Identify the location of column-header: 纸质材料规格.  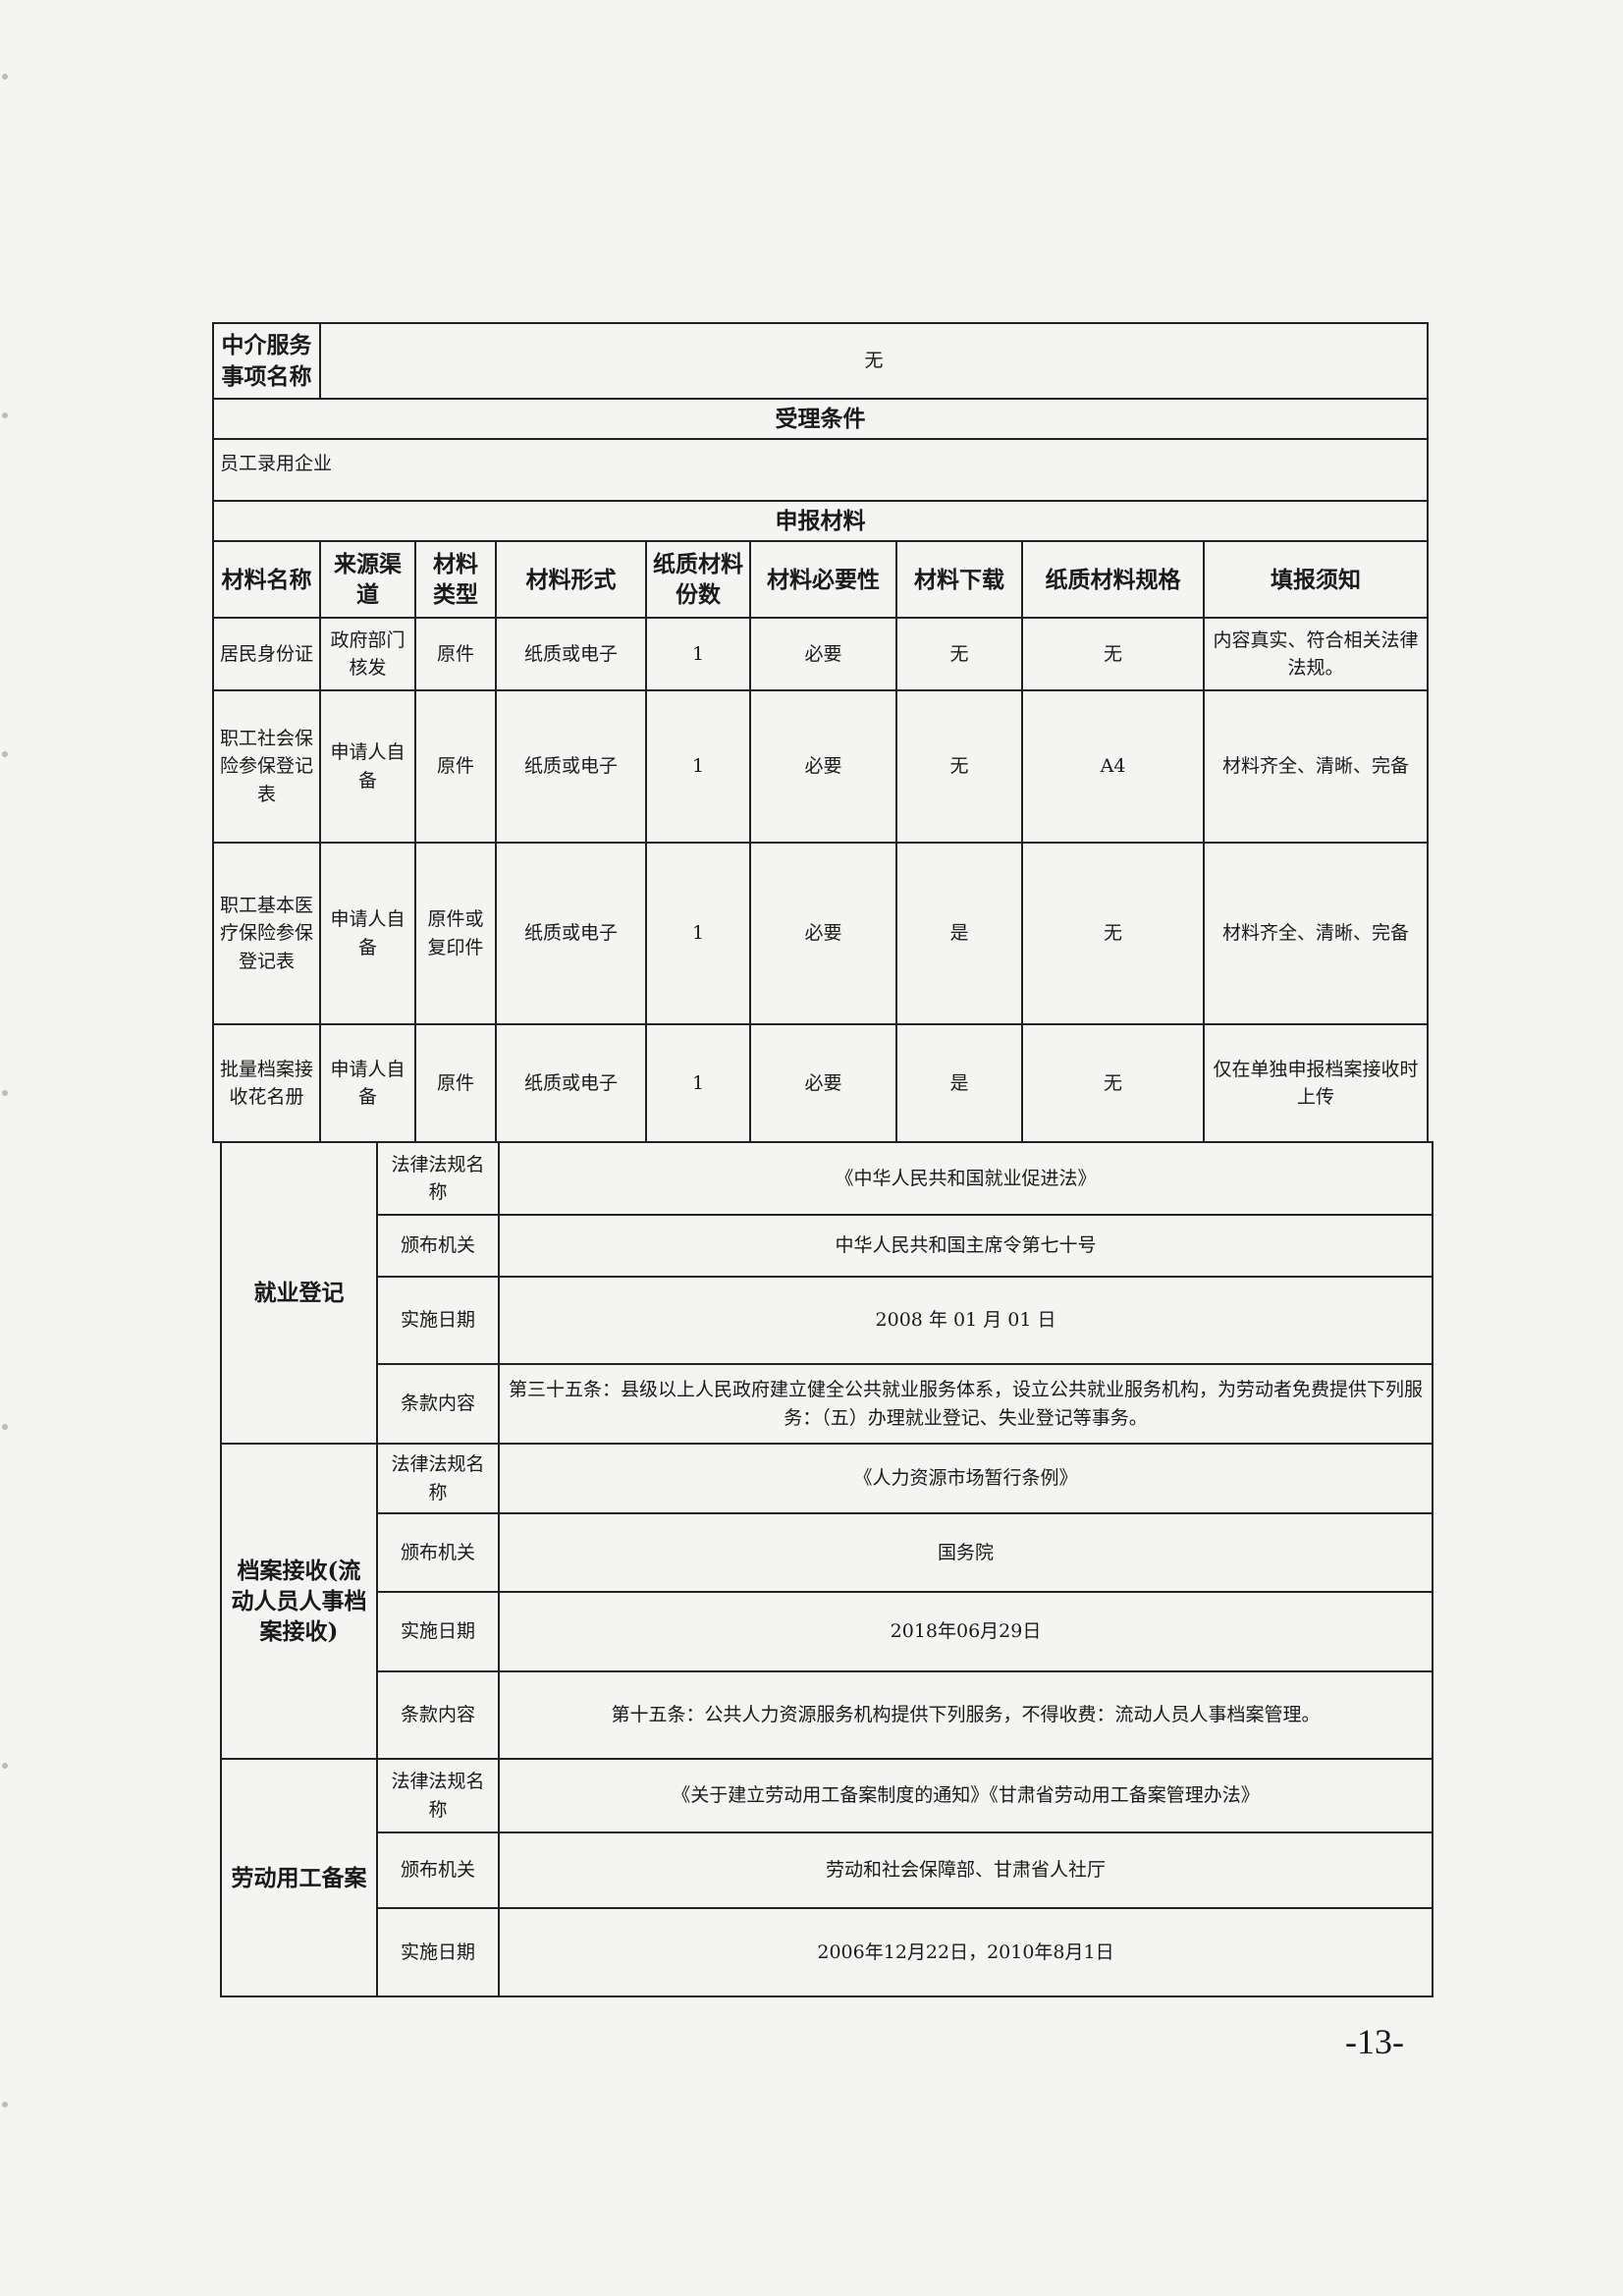
(1113, 580).